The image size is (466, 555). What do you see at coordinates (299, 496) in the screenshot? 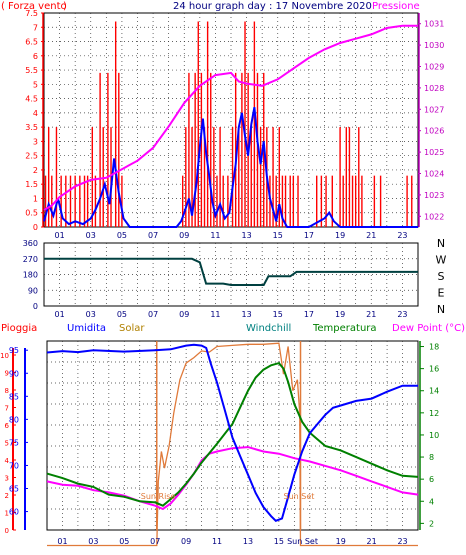
I see `sunset-label: Sun Set` at bounding box center [299, 496].